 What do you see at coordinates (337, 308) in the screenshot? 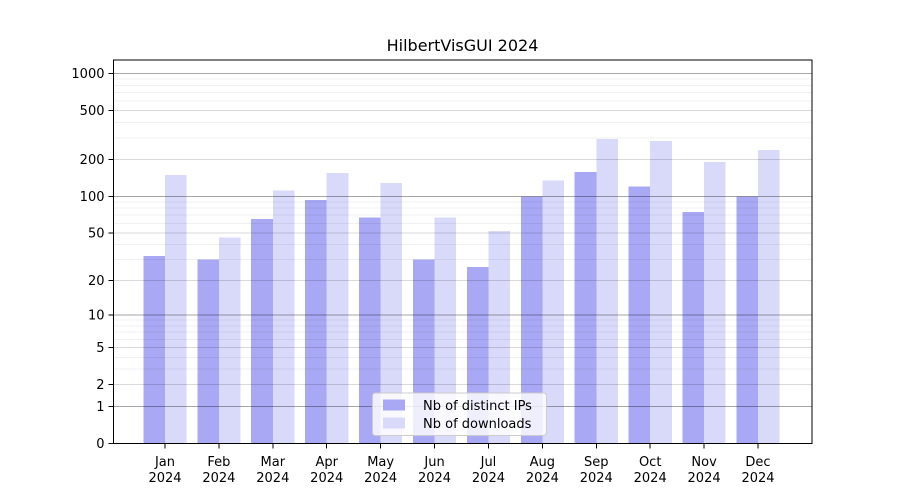
I see `bar-downloads-apr` at bounding box center [337, 308].